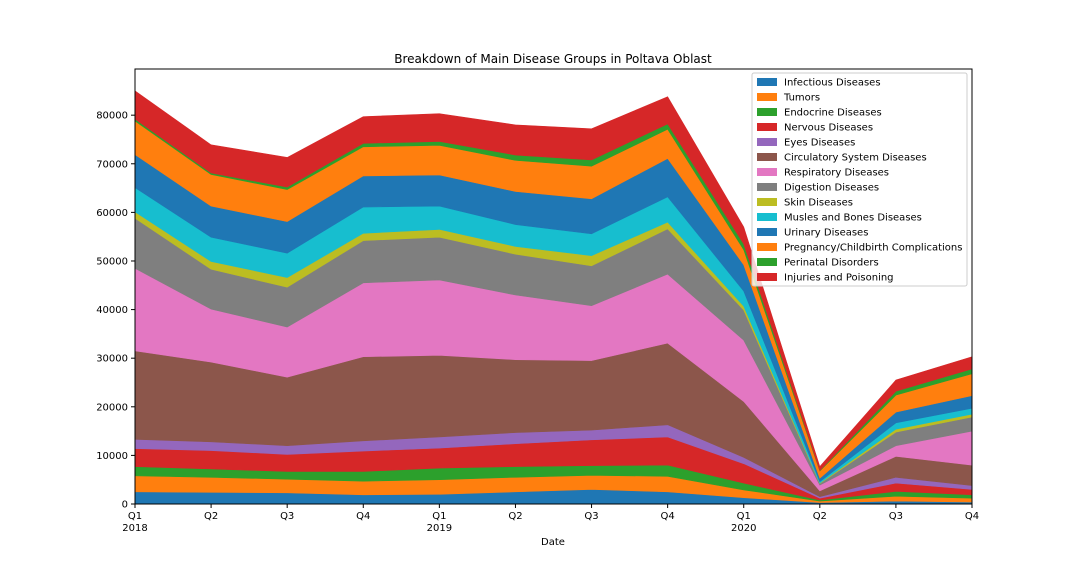 The height and width of the screenshot is (576, 1080). What do you see at coordinates (855, 158) in the screenshot?
I see `legend-label-5: Circulatory System Diseases` at bounding box center [855, 158].